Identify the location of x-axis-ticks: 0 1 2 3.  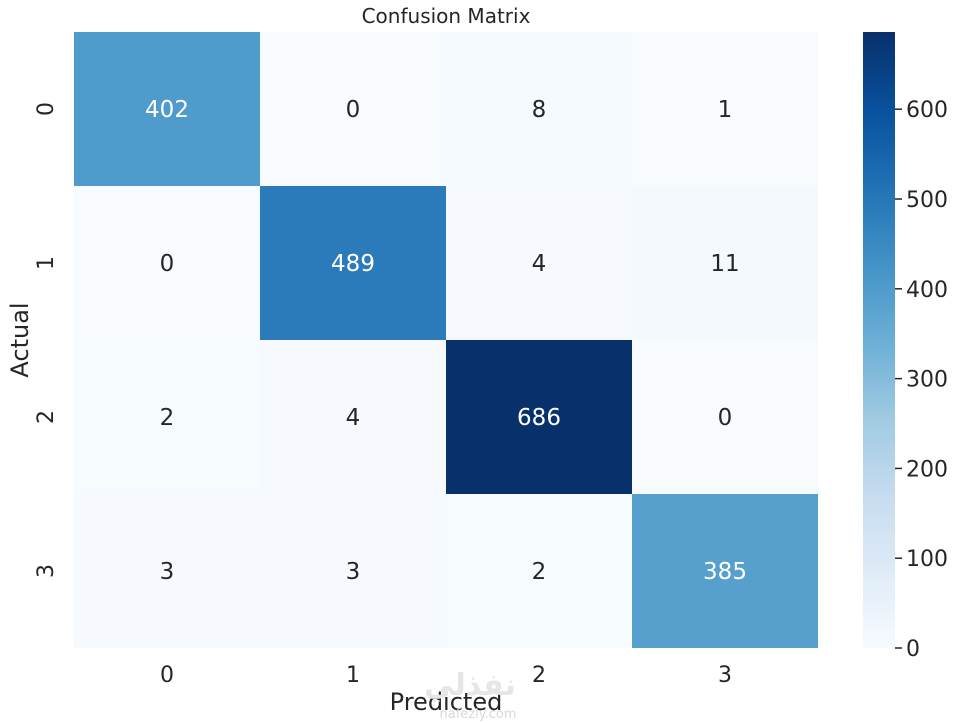
(446, 675).